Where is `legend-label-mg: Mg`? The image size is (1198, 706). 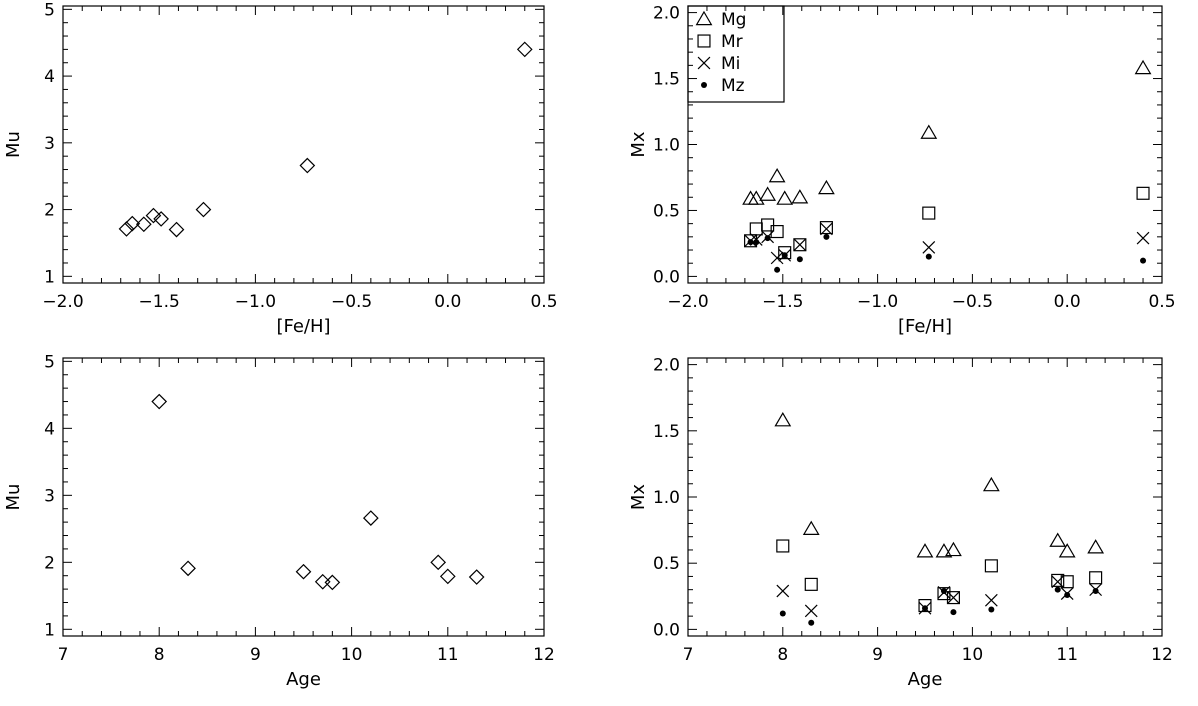
legend-label-mg: Mg is located at coordinates (733, 20).